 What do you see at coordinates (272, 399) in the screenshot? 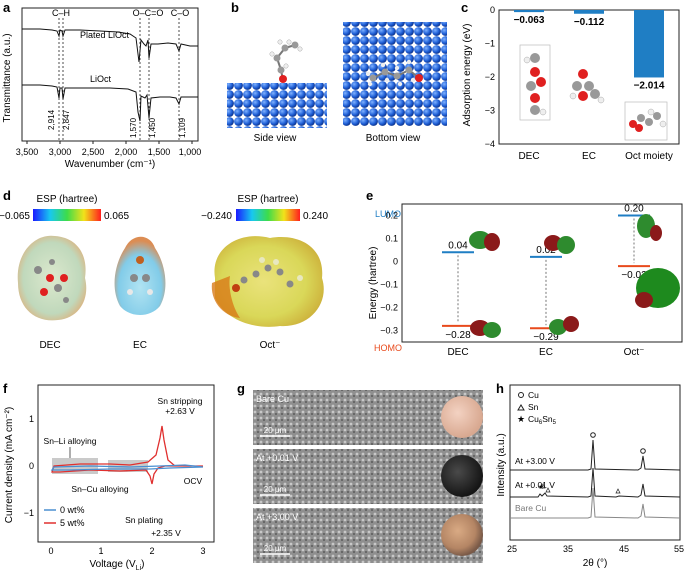
I see `sem-title-bare: Bare Cu` at bounding box center [272, 399].